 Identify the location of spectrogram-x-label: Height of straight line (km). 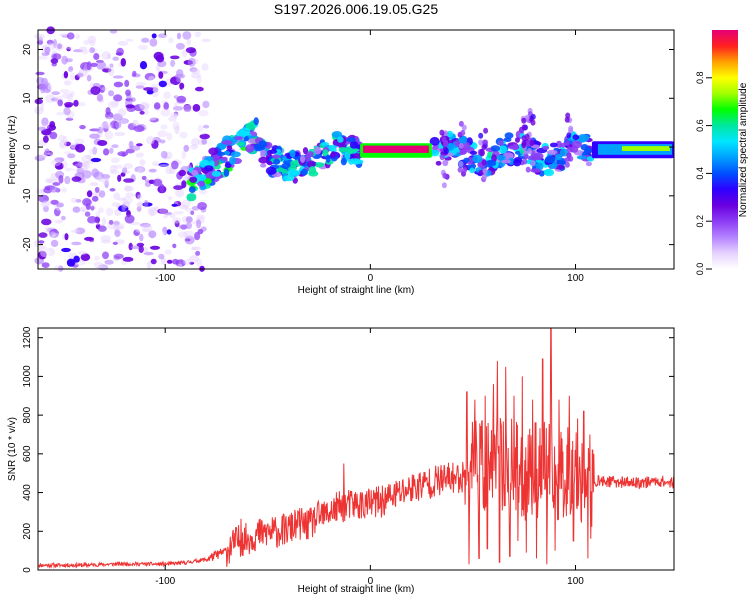
(356, 290).